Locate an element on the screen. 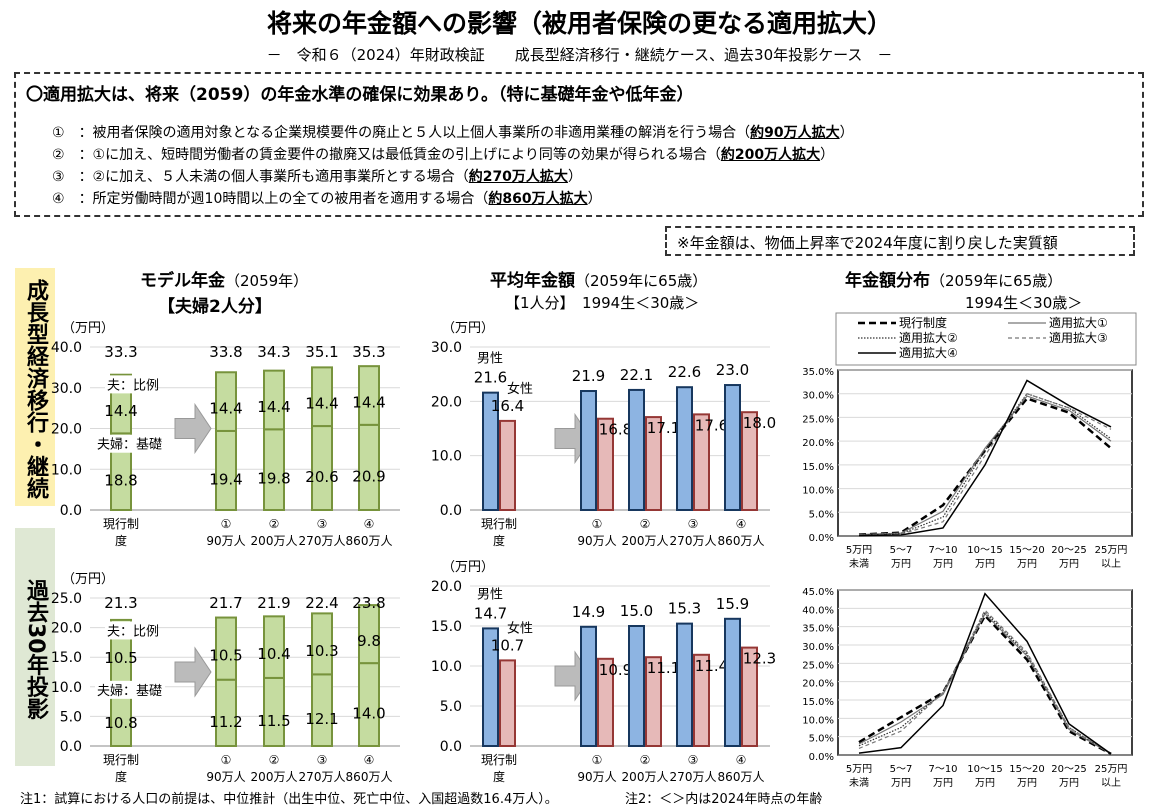 The image size is (1159, 810). category-label: 現行制 is located at coordinates (499, 760).